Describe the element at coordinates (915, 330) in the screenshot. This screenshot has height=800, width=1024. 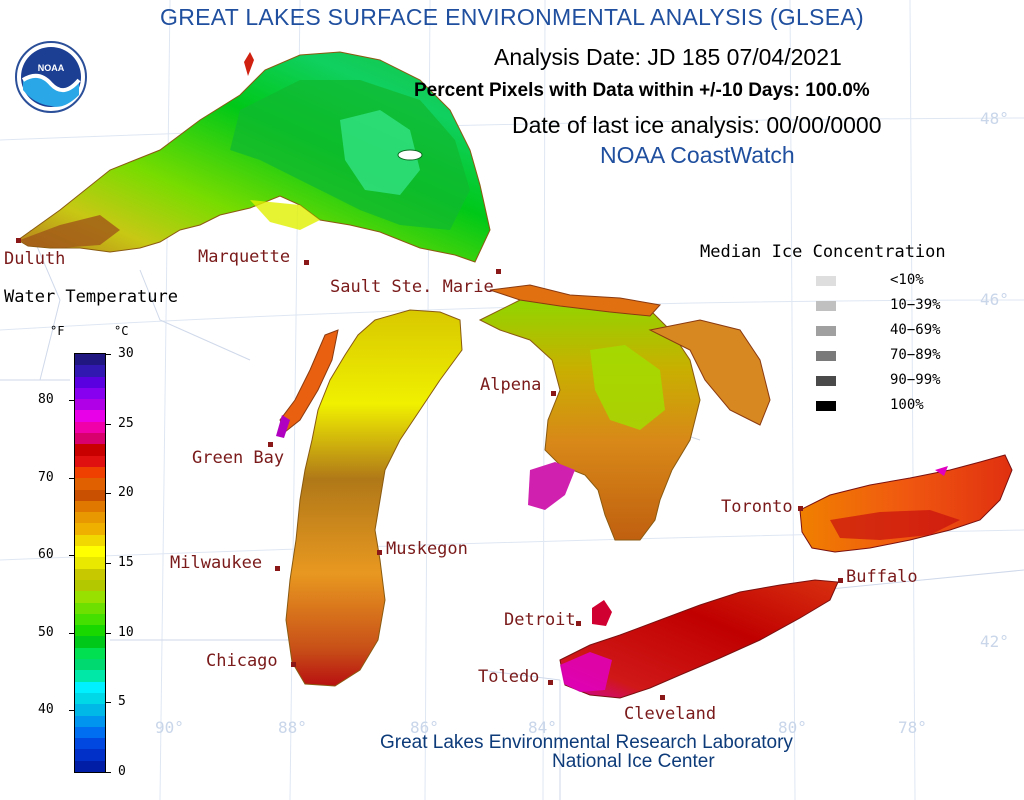
I see `ice-legend-label: 40−69%` at that location.